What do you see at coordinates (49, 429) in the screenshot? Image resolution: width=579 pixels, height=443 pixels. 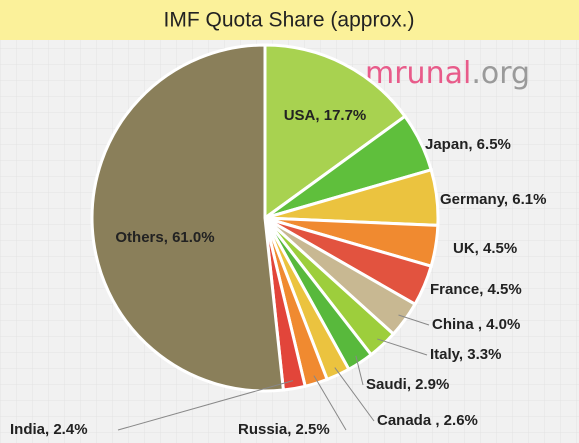 I see `data-label: India, 2.4%` at bounding box center [49, 429].